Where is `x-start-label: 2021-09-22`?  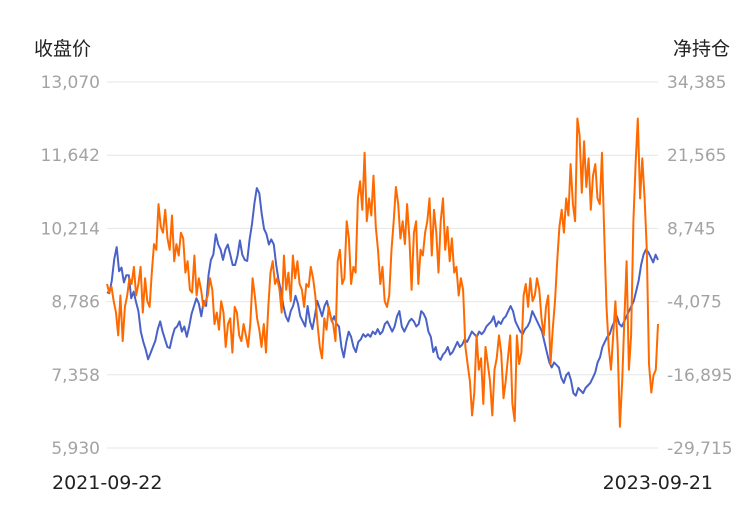
x-start-label: 2021-09-22 is located at coordinates (107, 483).